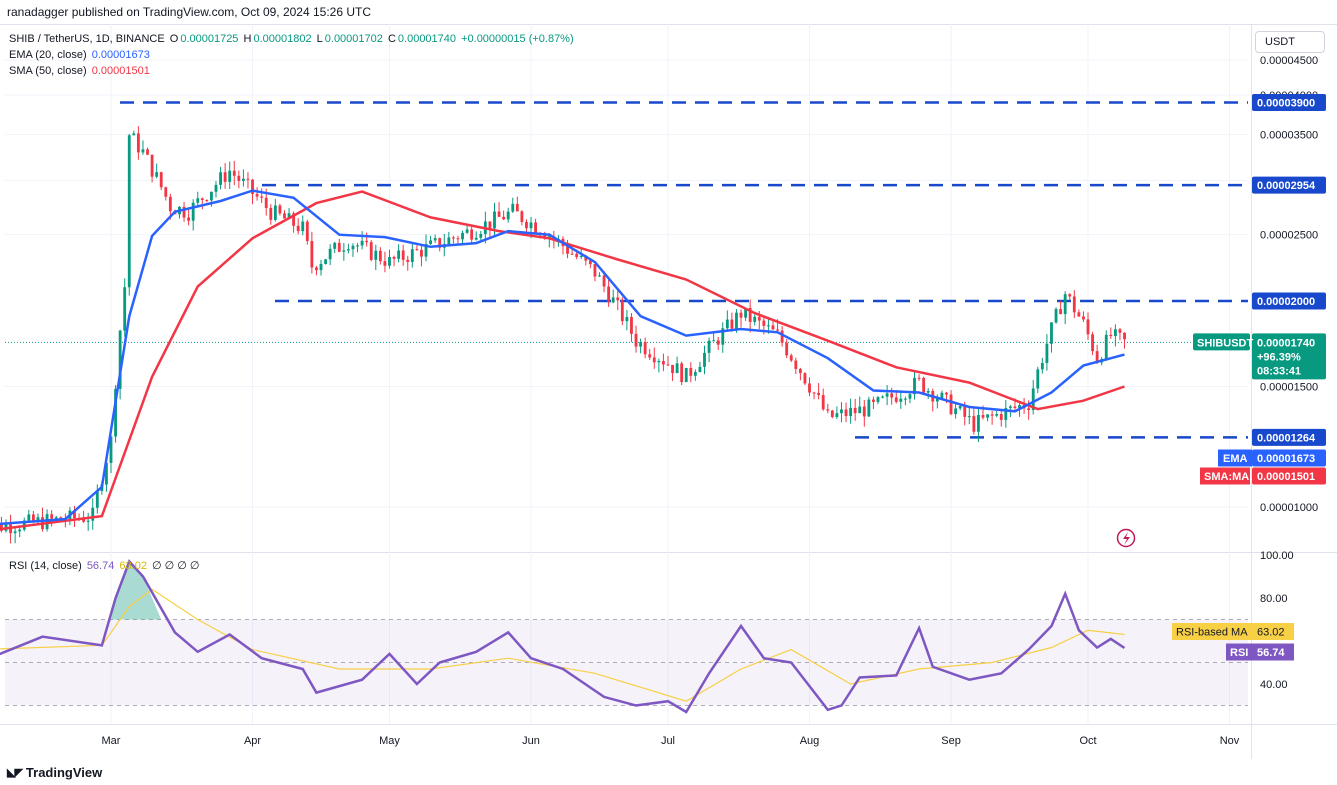 This screenshot has width=1337, height=785. I want to click on time-axis-label: Jun, so click(531, 741).